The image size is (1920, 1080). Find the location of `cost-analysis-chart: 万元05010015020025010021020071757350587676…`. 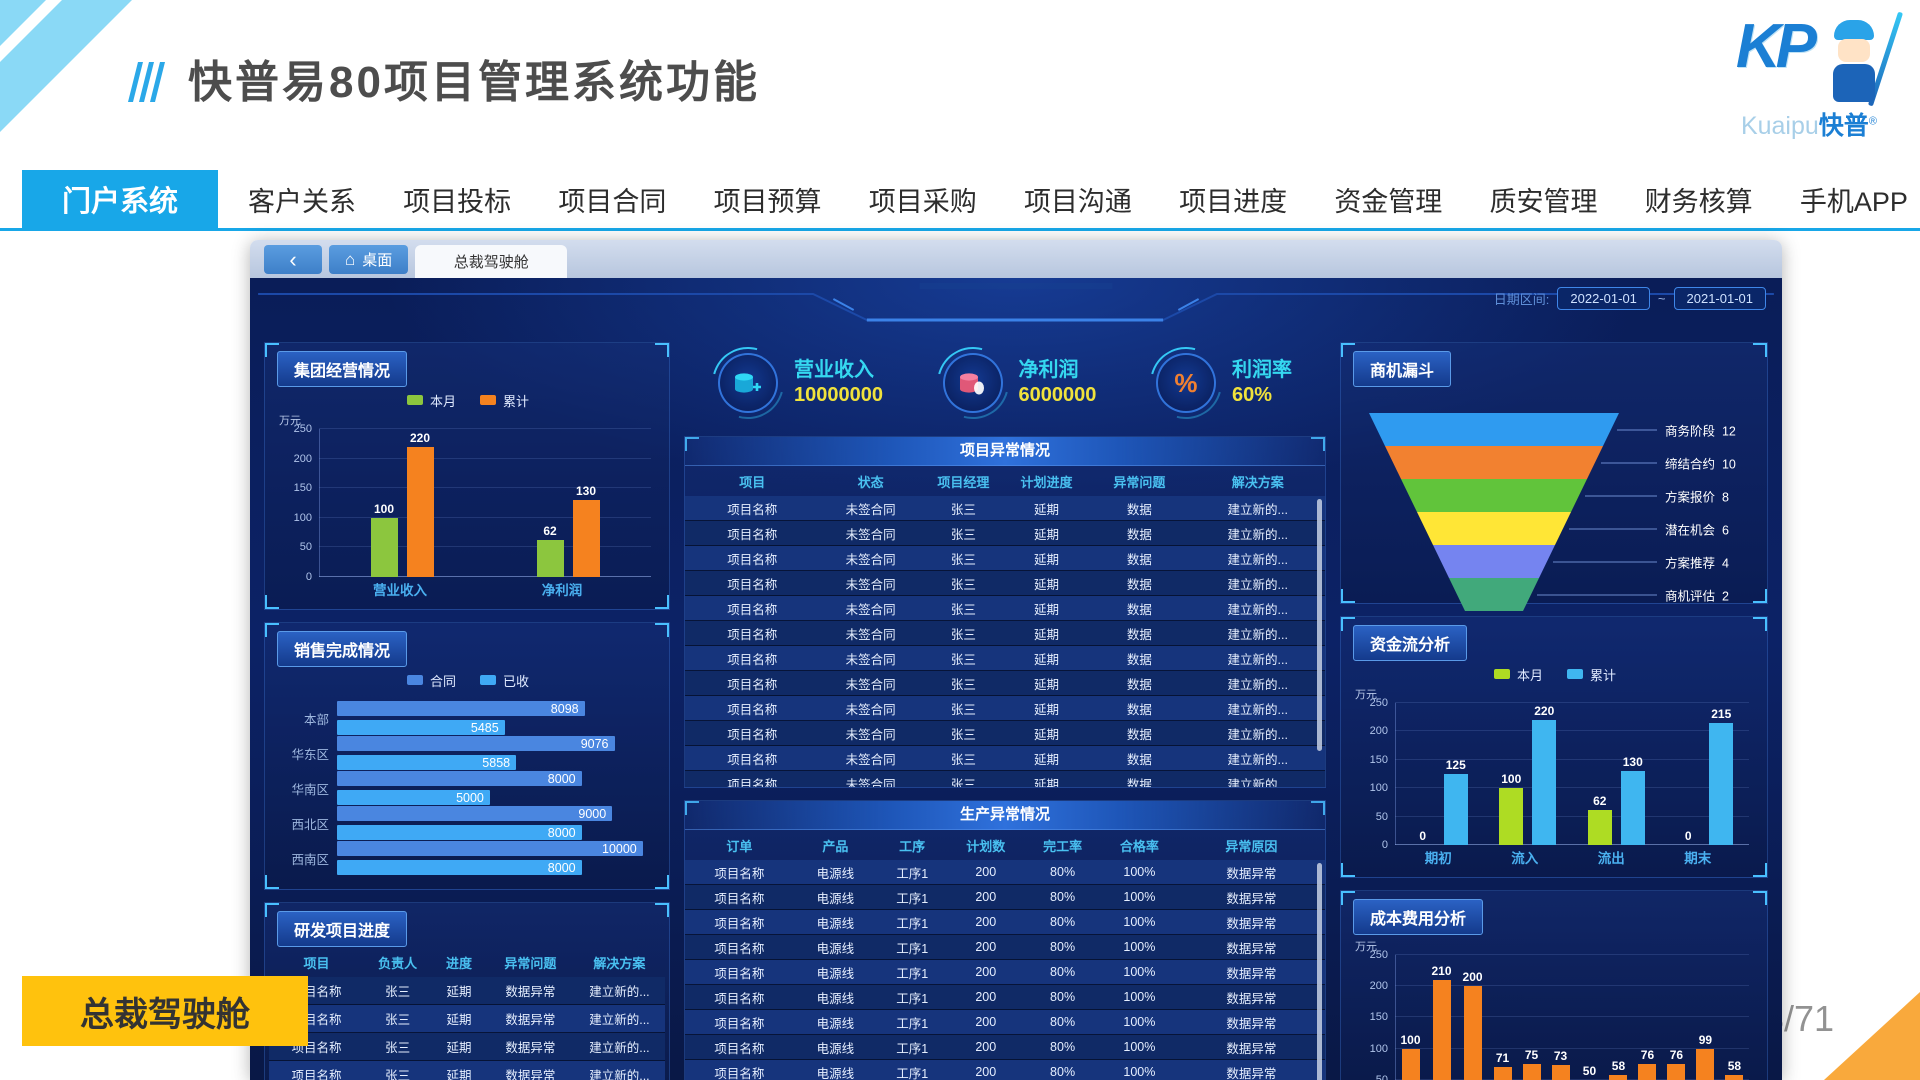

cost-analysis-chart: 万元05010015020025010021020071757350587676… is located at coordinates (1555, 1008).